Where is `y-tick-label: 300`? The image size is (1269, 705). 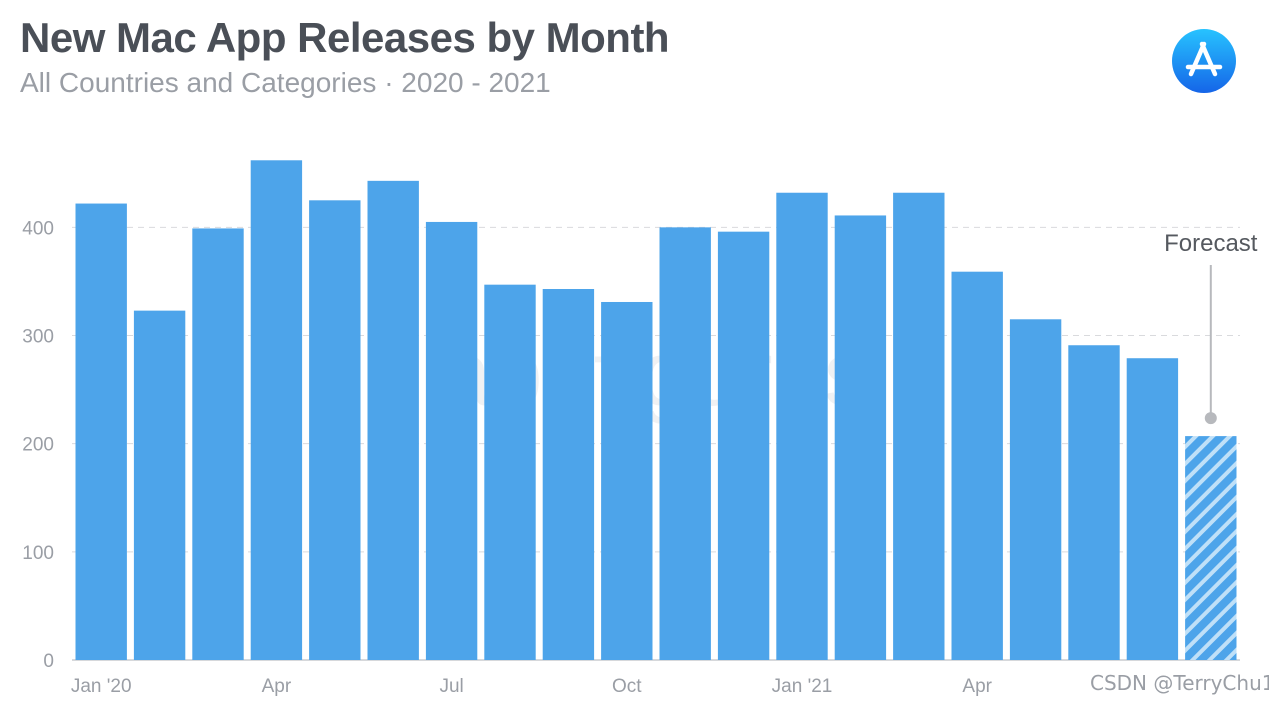 y-tick-label: 300 is located at coordinates (38, 337).